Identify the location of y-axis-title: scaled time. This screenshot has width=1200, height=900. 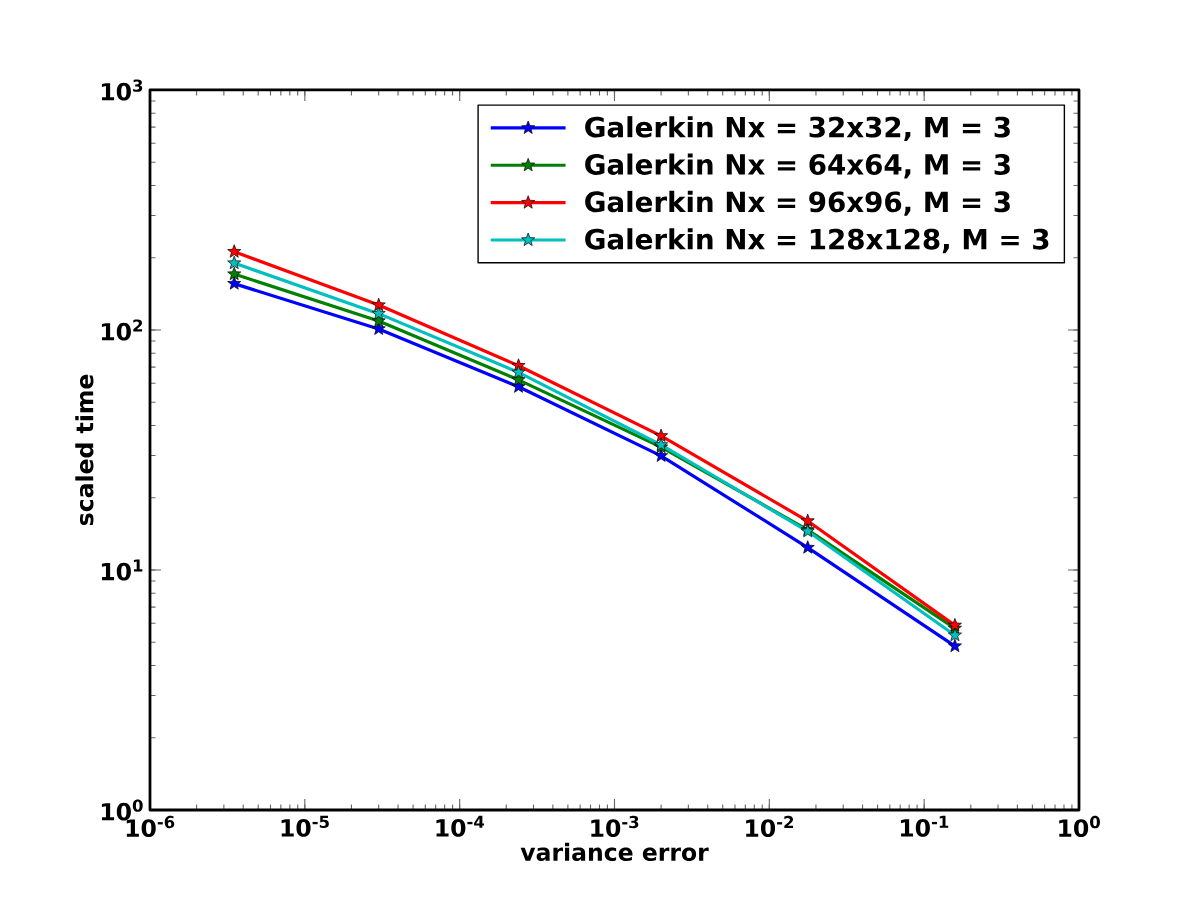
(84, 450).